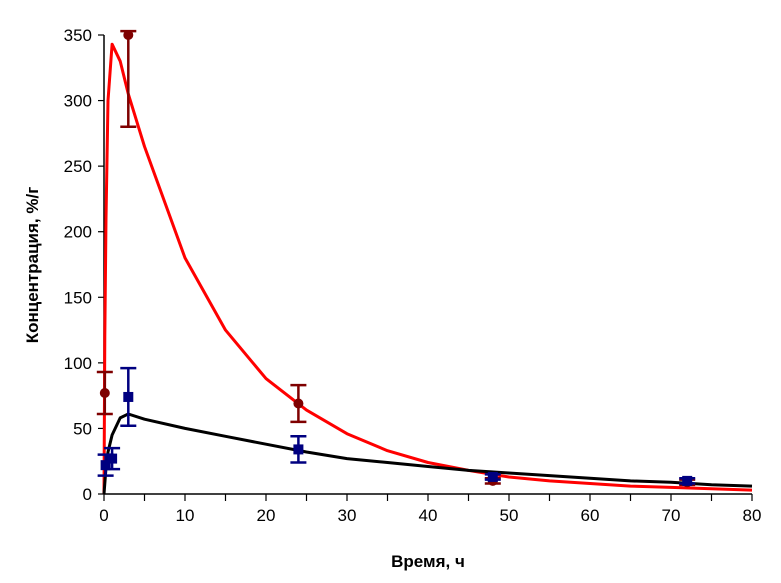 The image size is (781, 583). I want to click on y-tick-label: 200, so click(78, 232).